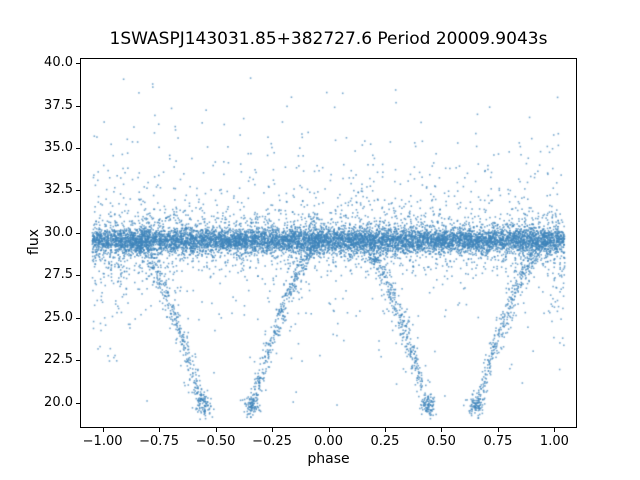  I want to click on y-tick-label: 22.5, so click(58, 360).